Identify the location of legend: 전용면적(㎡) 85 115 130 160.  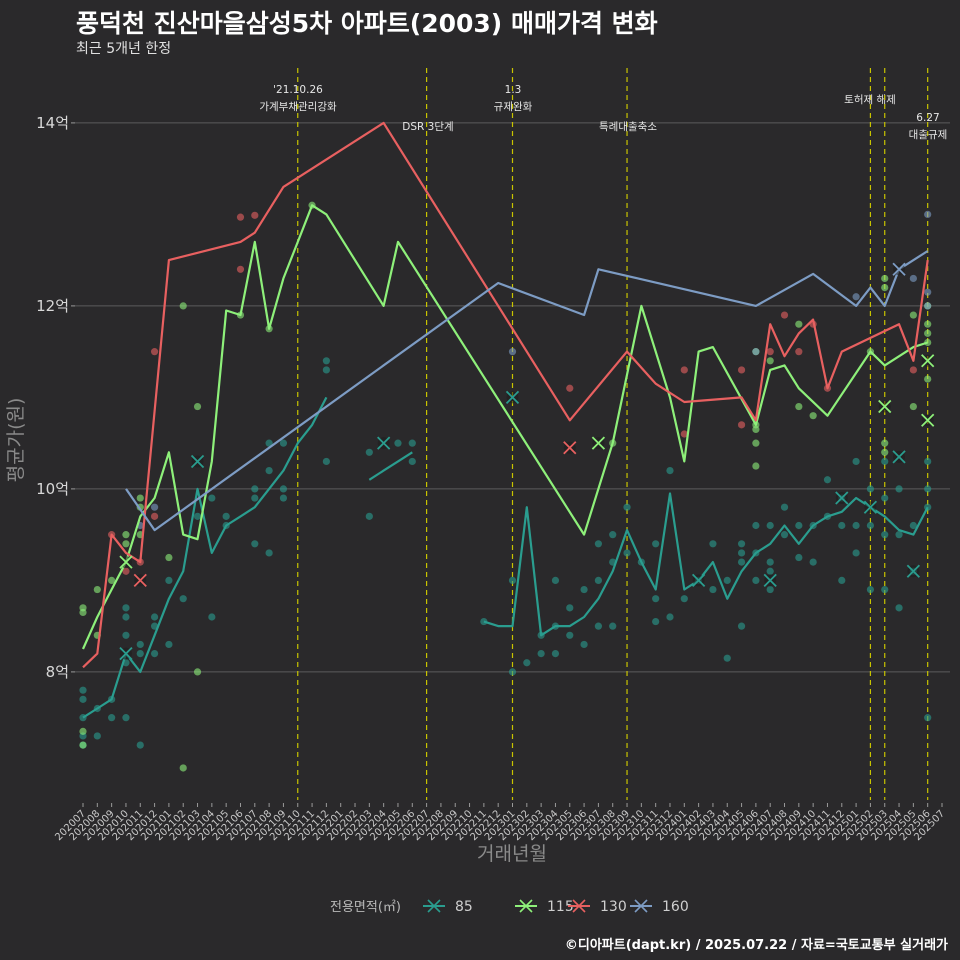
(509, 907).